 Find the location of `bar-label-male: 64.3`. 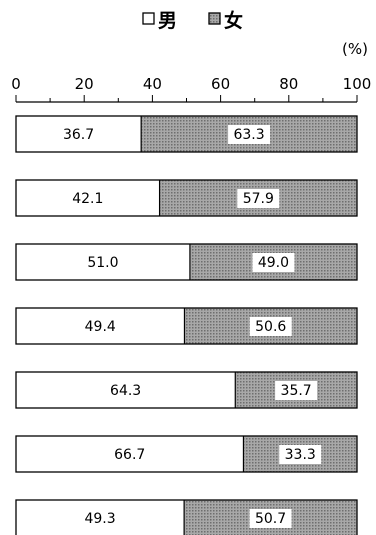

bar-label-male: 64.3 is located at coordinates (125, 391).